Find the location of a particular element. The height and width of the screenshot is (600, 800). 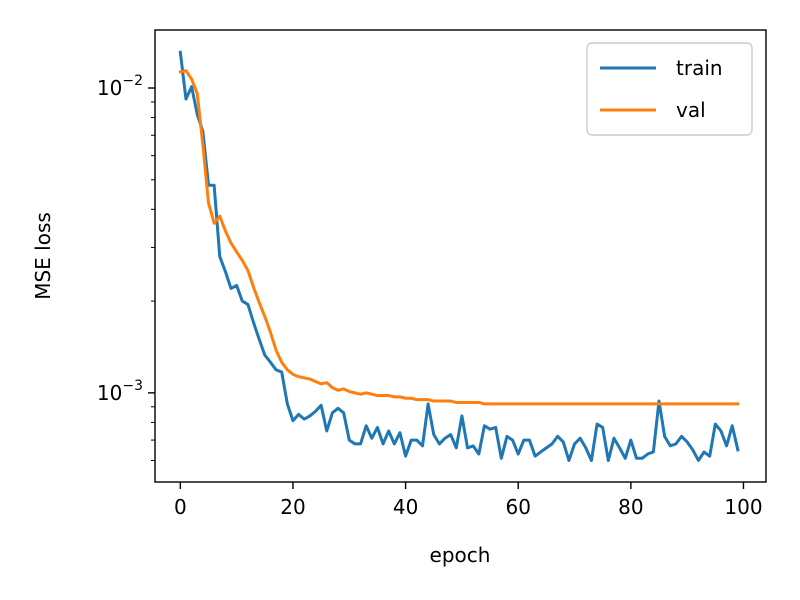

legend: train val is located at coordinates (669, 89).